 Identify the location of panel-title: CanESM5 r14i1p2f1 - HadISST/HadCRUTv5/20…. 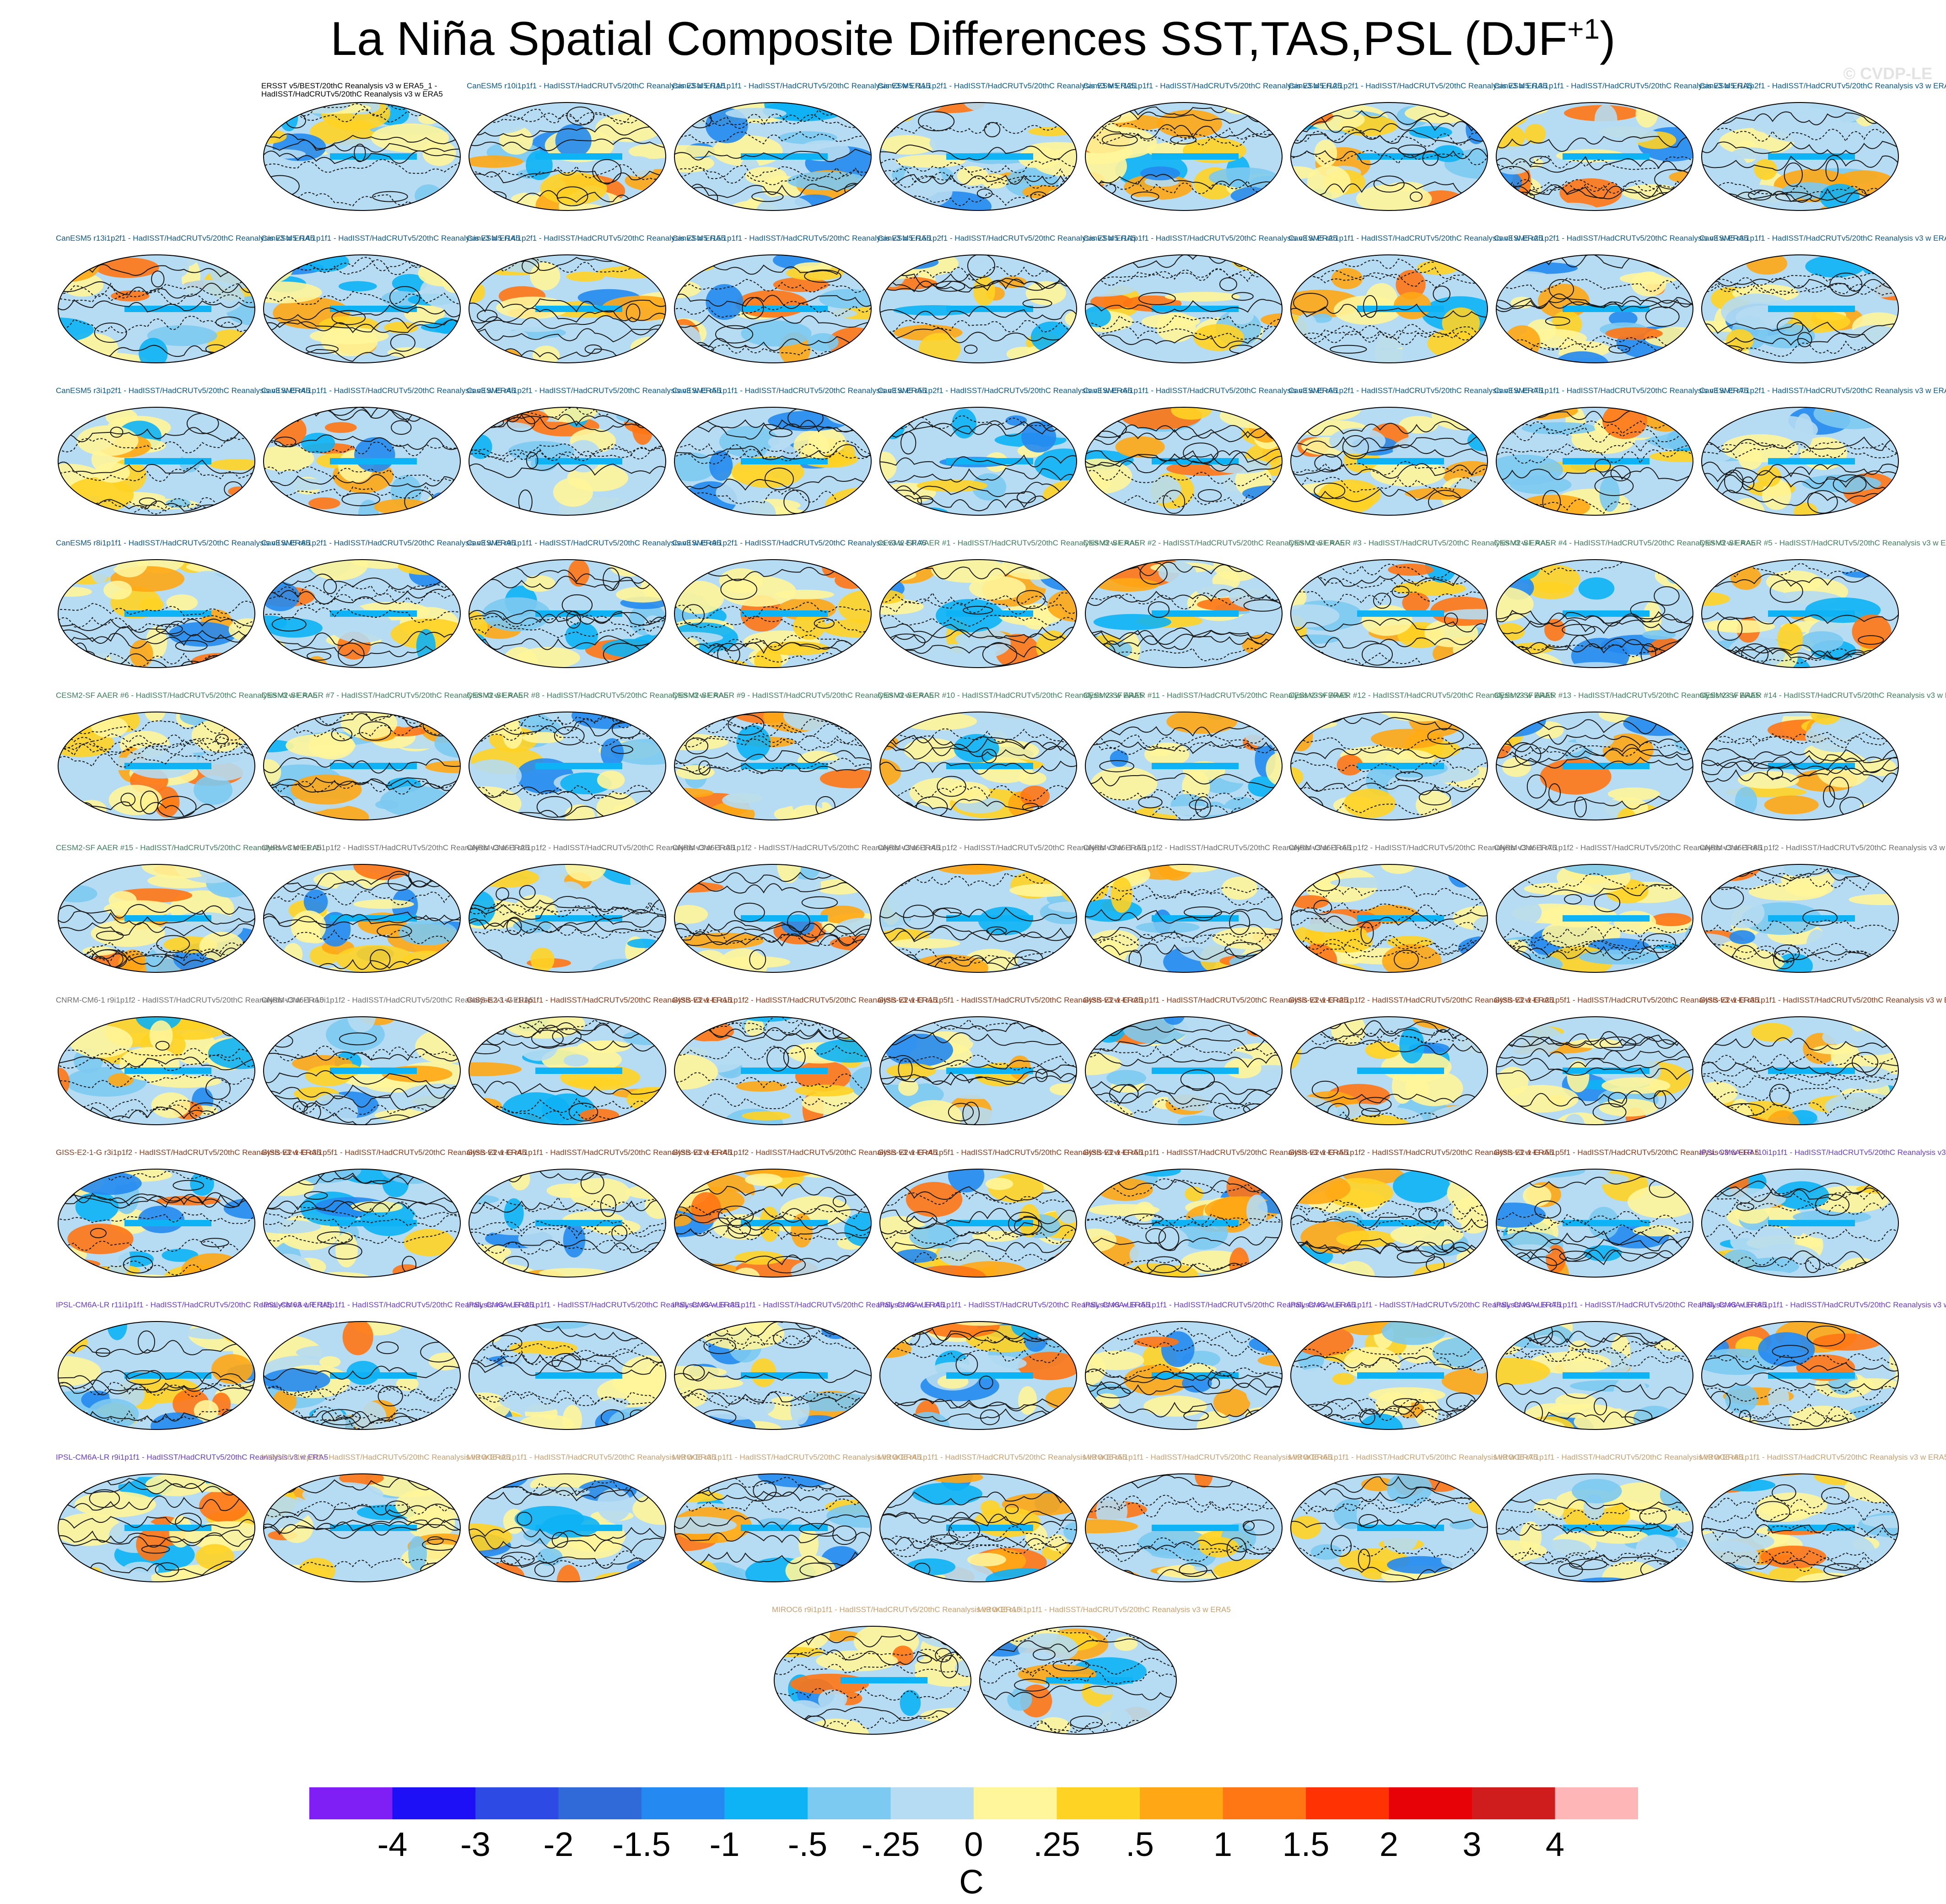
(596, 238).